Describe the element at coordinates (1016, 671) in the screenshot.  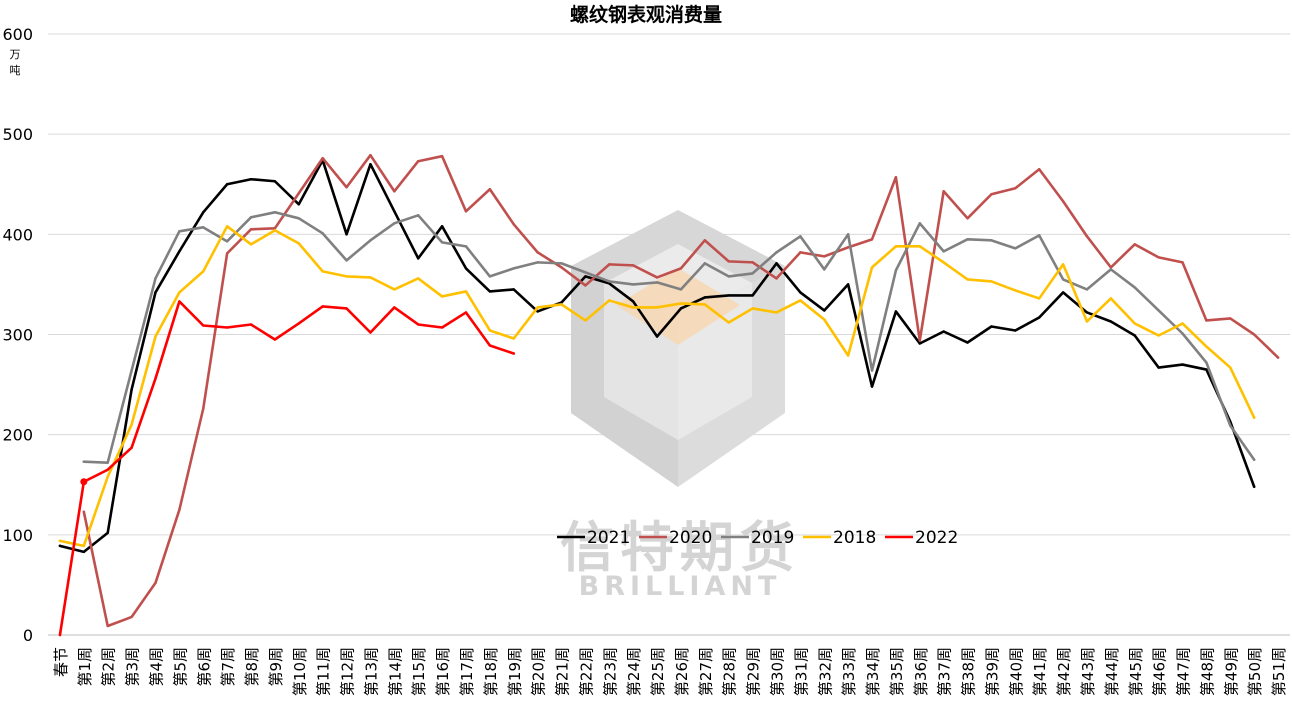
I see `x-tick-label: 第40周` at that location.